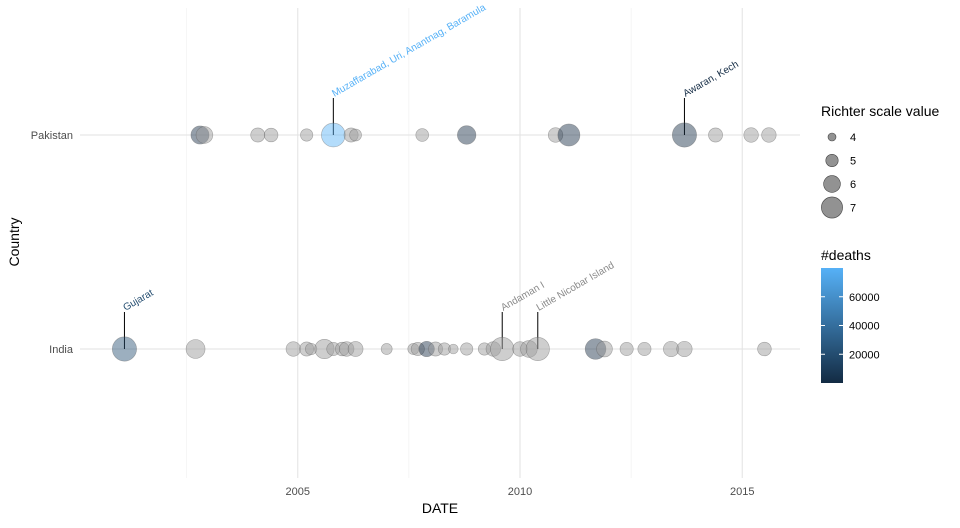 The height and width of the screenshot is (528, 960). I want to click on x-tick-label: 2005, so click(298, 492).